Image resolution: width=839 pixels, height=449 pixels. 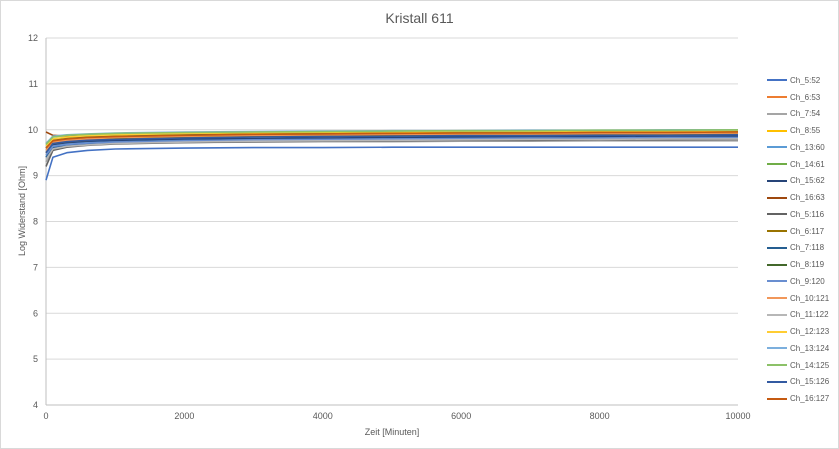 I want to click on legend-label: Ch_5:52, so click(x=805, y=80).